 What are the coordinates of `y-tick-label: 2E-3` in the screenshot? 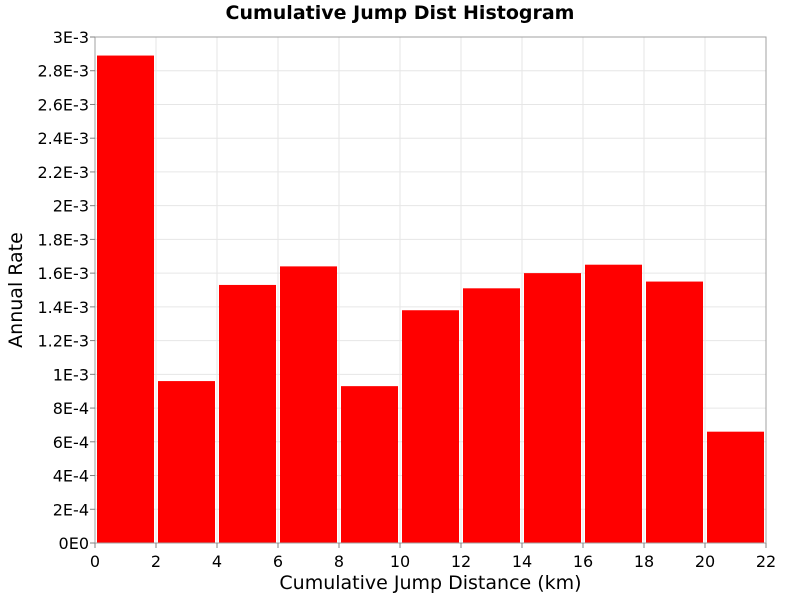 It's located at (71, 206).